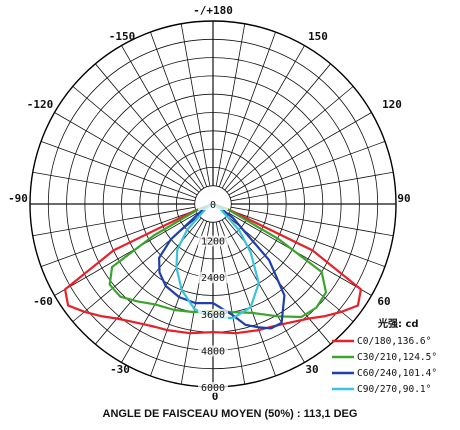  What do you see at coordinates (311, 369) in the screenshot?
I see `angle-label: 30` at bounding box center [311, 369].